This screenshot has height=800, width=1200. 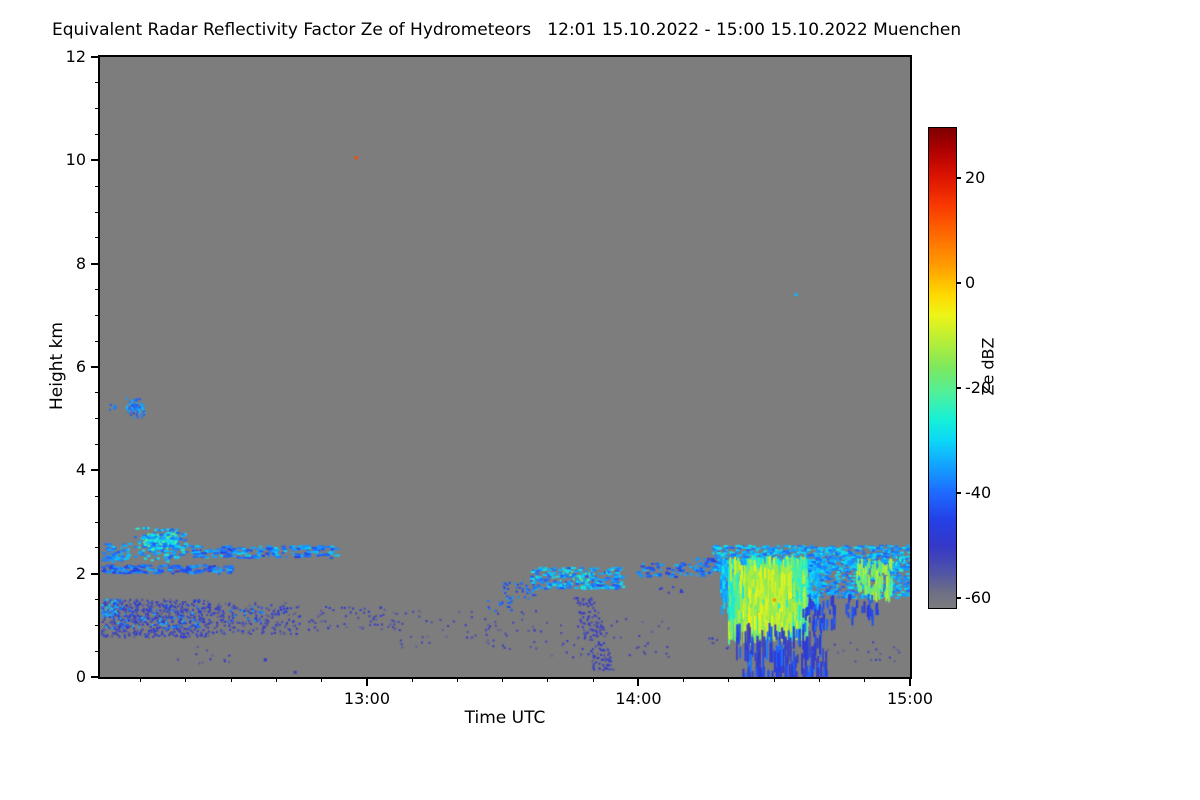 What do you see at coordinates (57, 366) in the screenshot?
I see `y-axis-label: Height km` at bounding box center [57, 366].